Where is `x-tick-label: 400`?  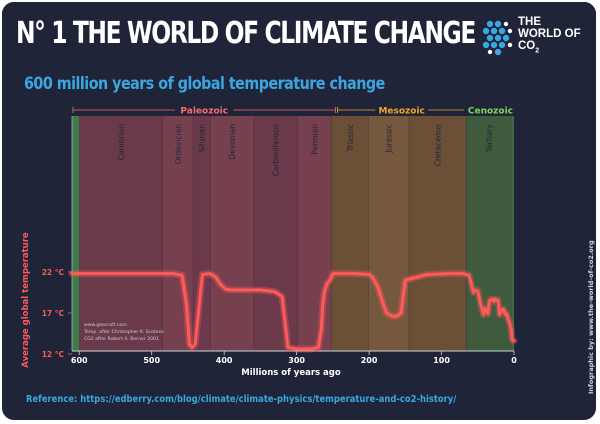
x-tick-label: 400 is located at coordinates (224, 360).